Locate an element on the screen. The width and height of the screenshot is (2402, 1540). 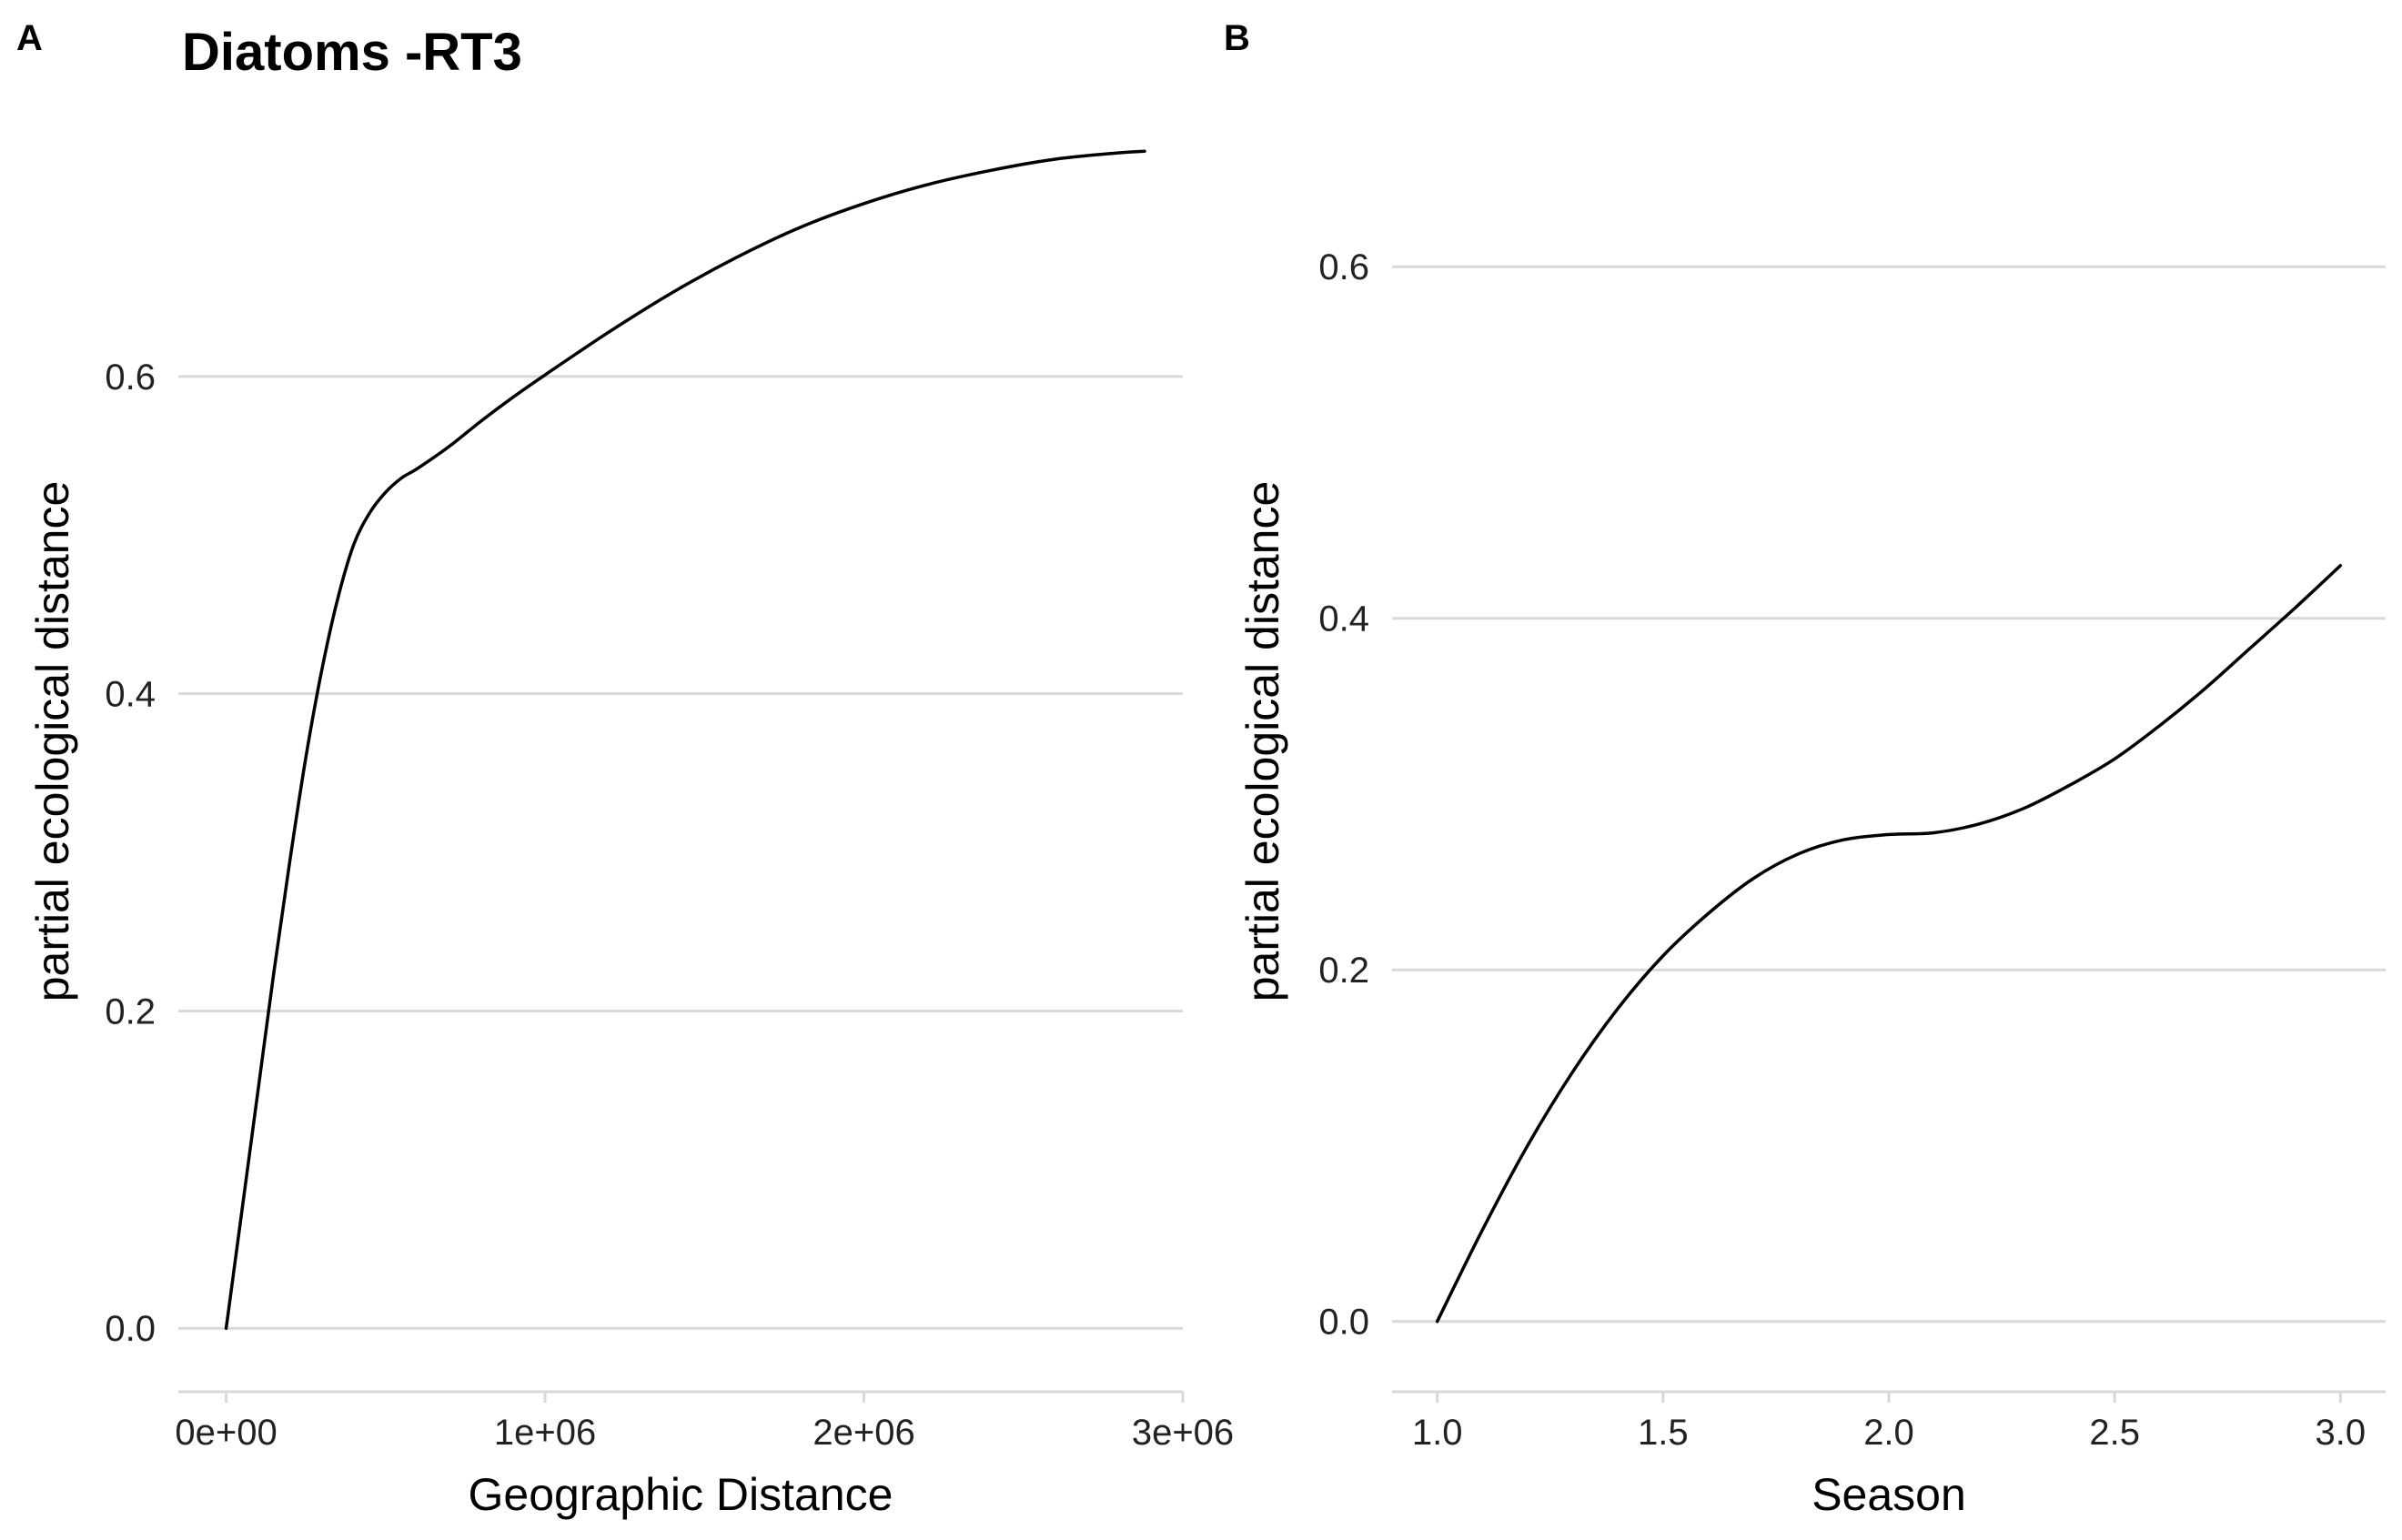
panel-label: A is located at coordinates (29, 38).